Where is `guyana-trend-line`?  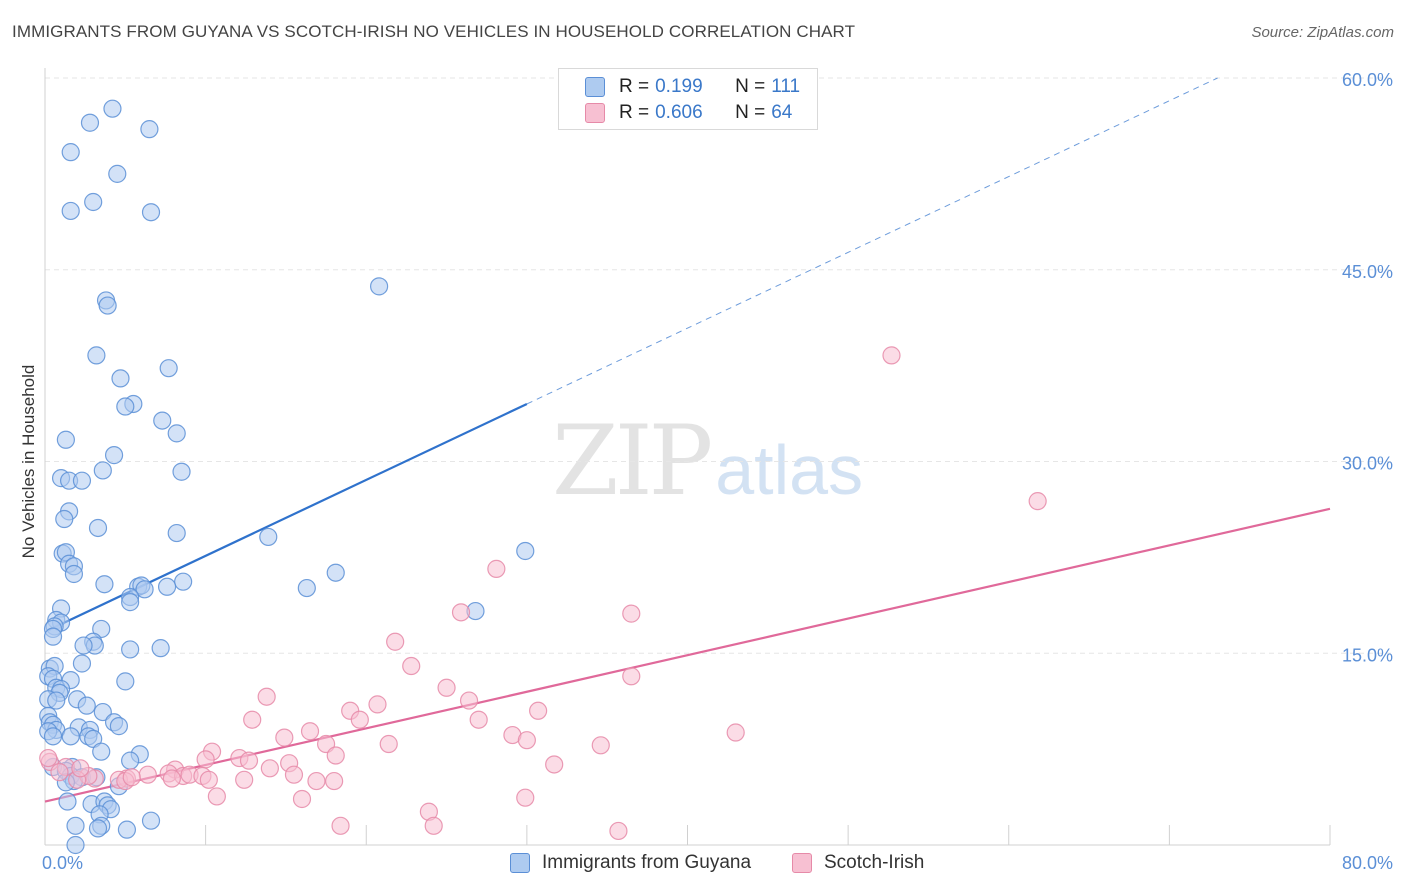 guyana-trend-line is located at coordinates (287, 517).